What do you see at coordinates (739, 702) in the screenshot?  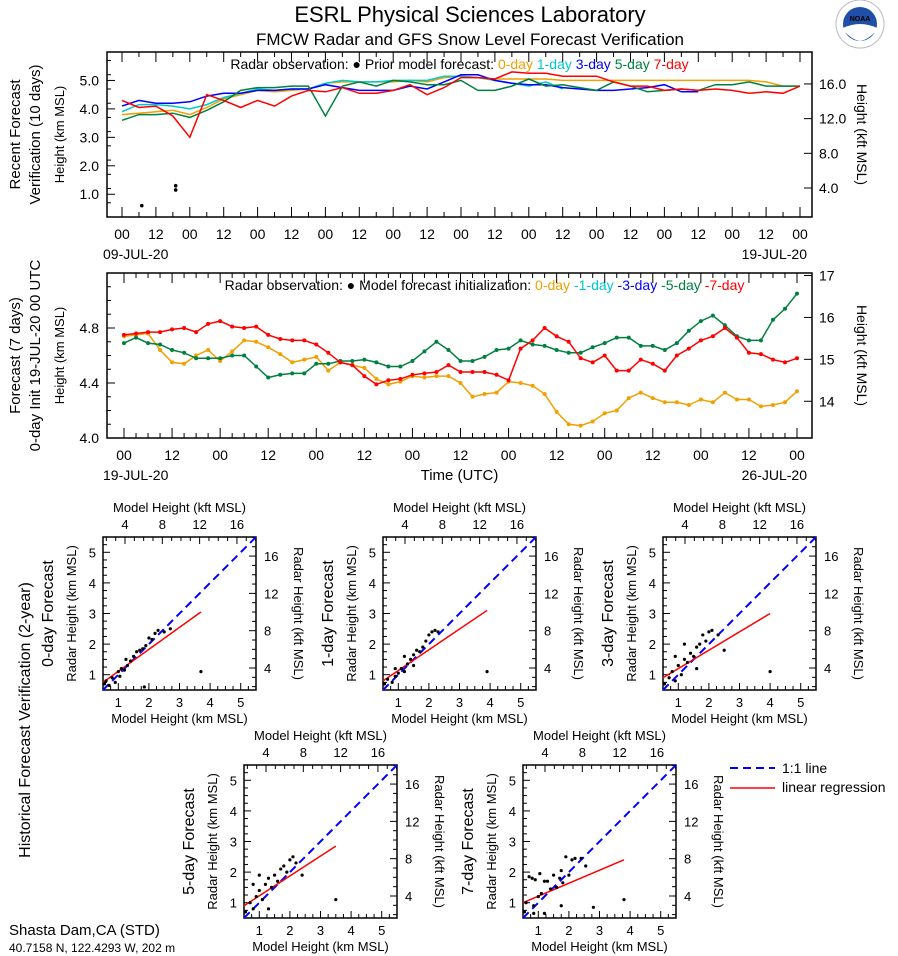 I see `x-tick-label: 3` at bounding box center [739, 702].